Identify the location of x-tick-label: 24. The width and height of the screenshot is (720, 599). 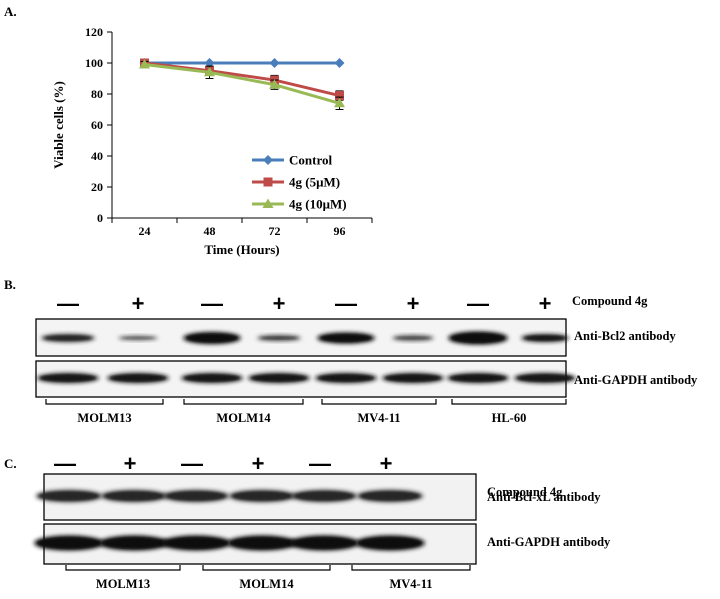
(145, 231).